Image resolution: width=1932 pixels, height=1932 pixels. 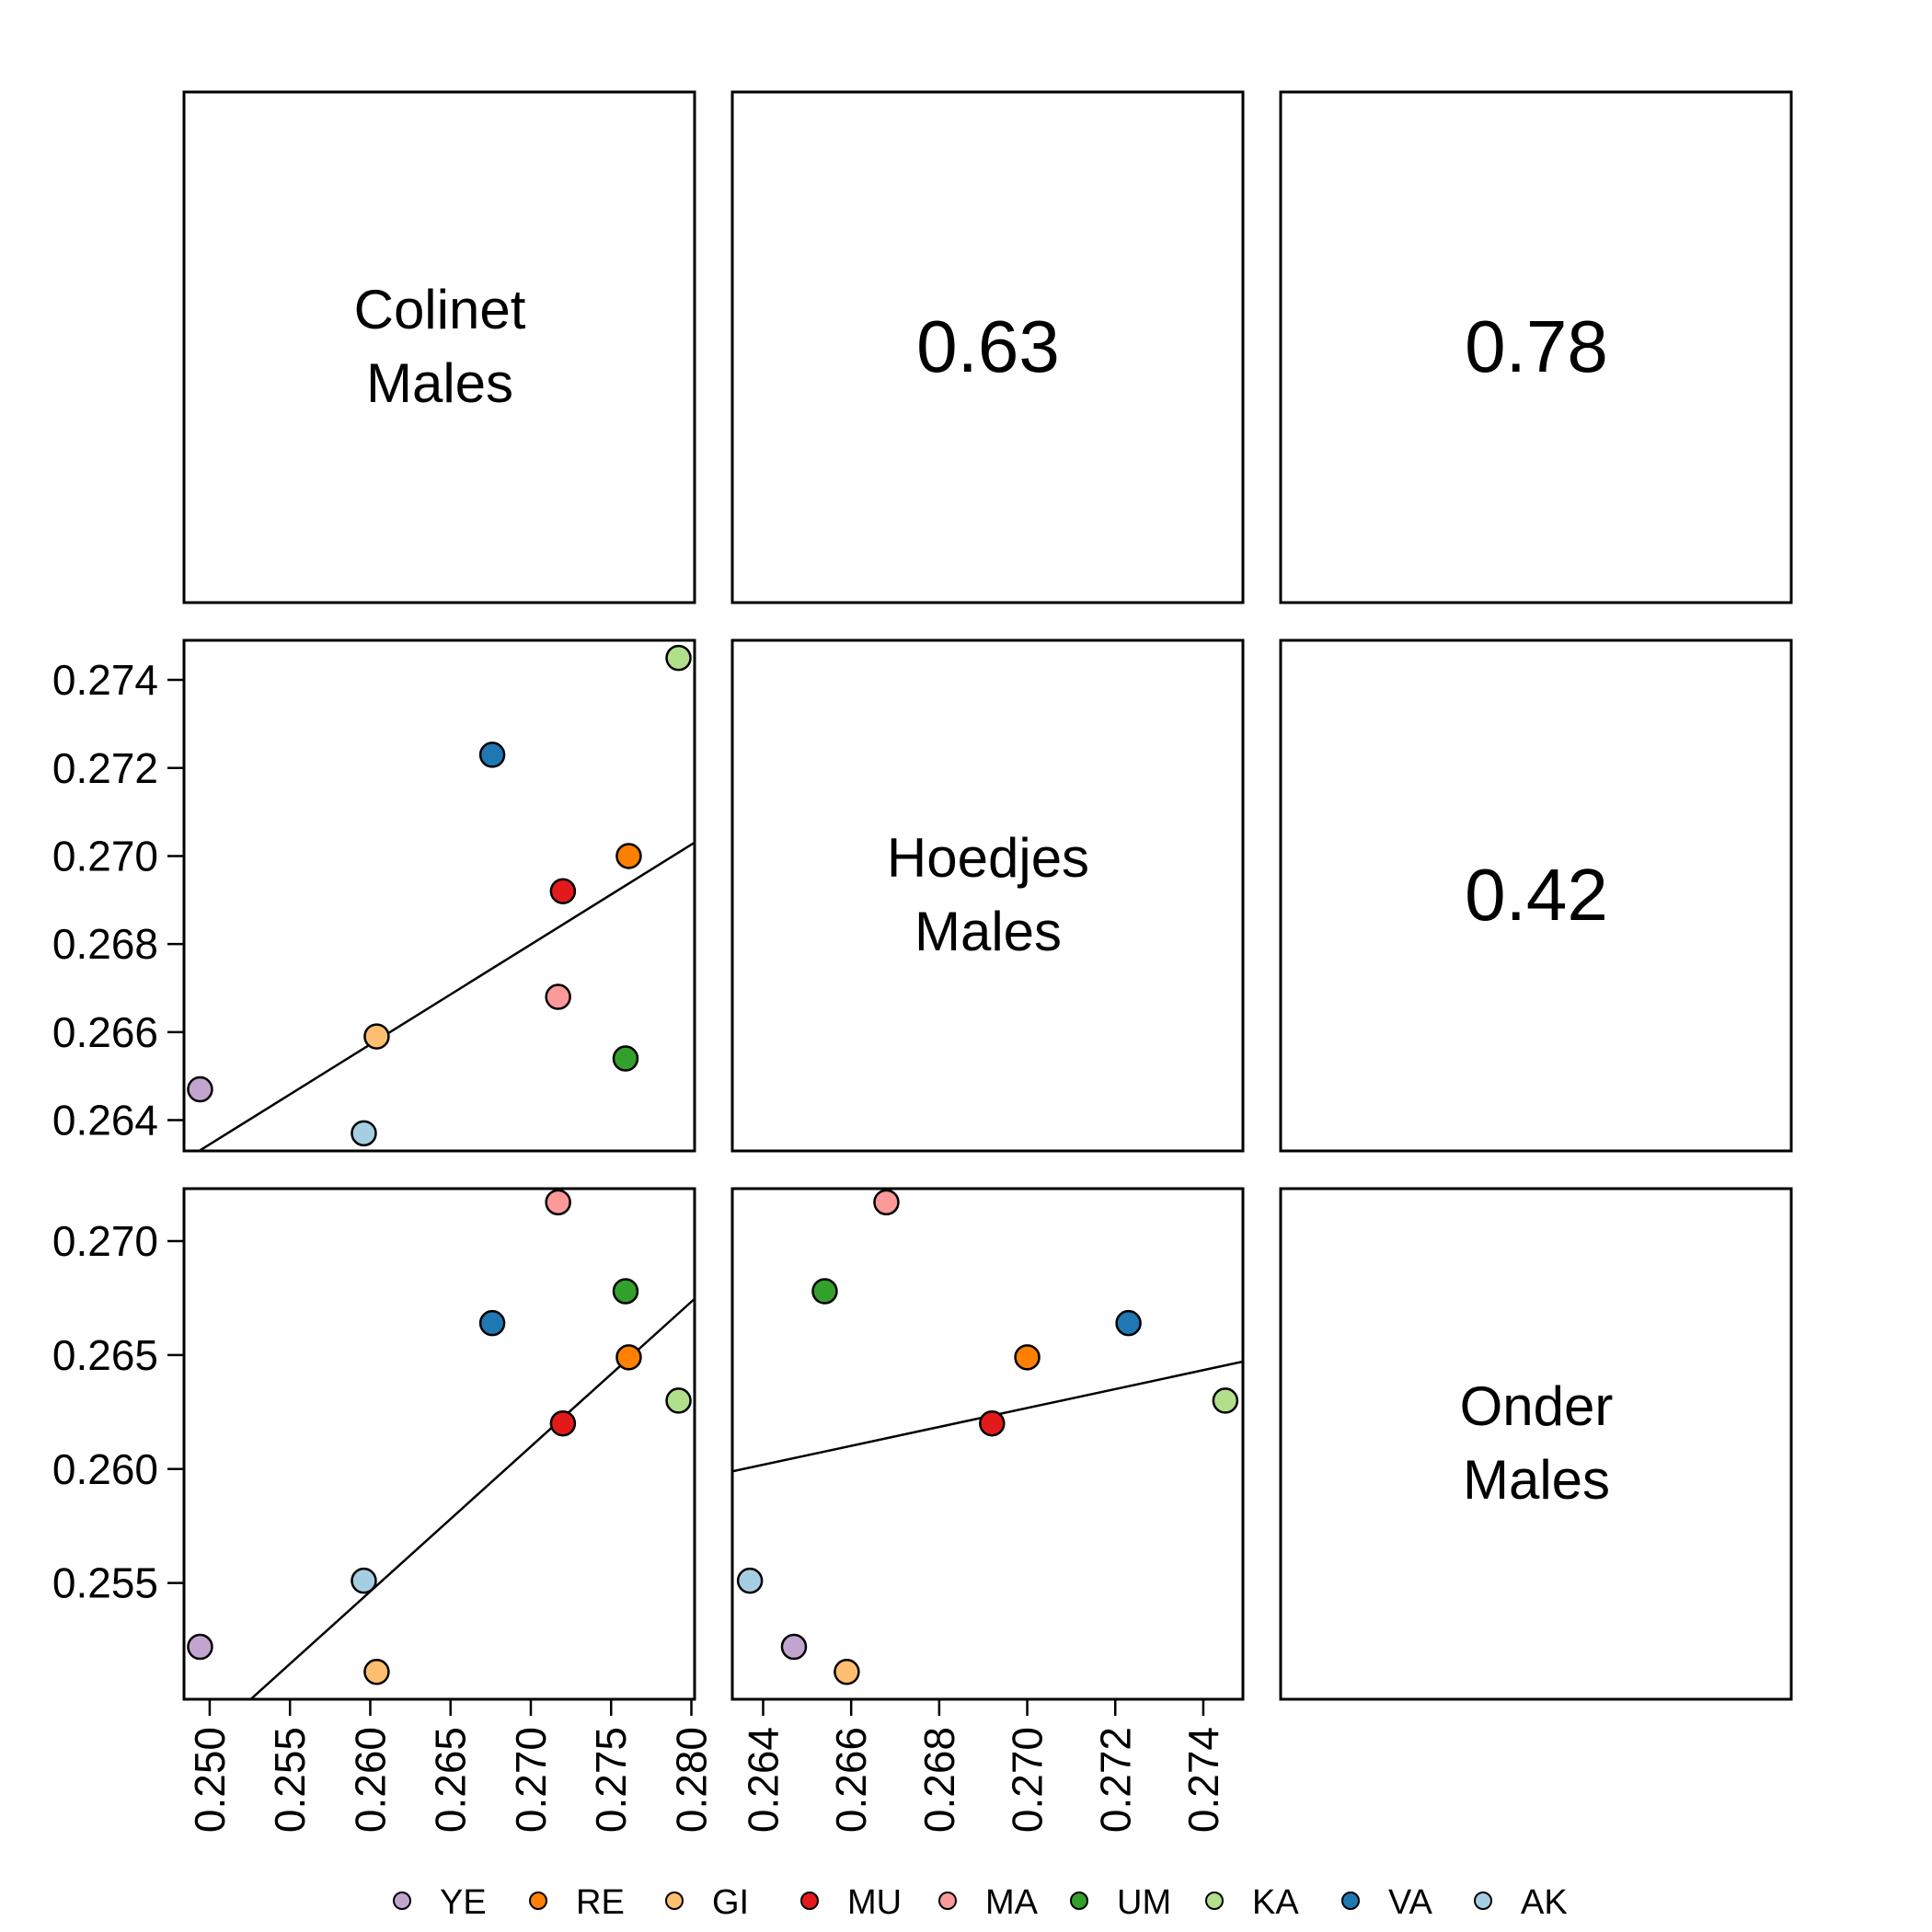 What do you see at coordinates (625, 1058) in the screenshot?
I see `point-um-colinet-hoedjes` at bounding box center [625, 1058].